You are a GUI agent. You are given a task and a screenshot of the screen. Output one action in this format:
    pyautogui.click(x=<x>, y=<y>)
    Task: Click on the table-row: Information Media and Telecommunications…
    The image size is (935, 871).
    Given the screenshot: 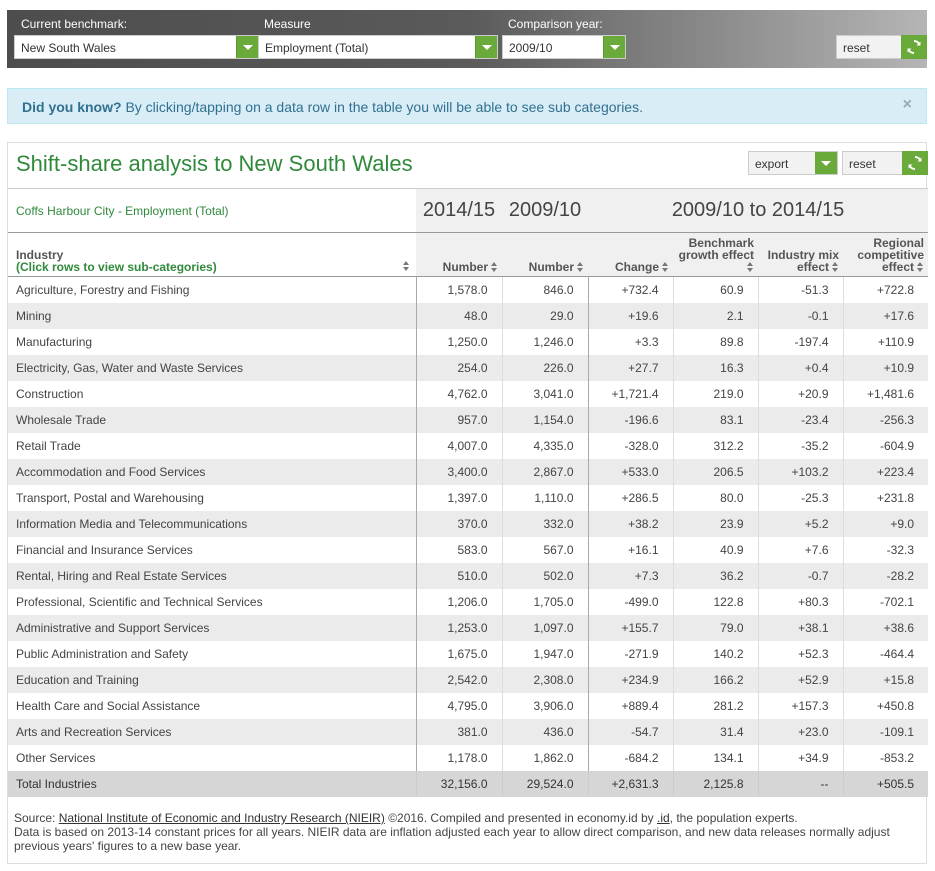 What is the action you would take?
    pyautogui.click(x=468, y=523)
    